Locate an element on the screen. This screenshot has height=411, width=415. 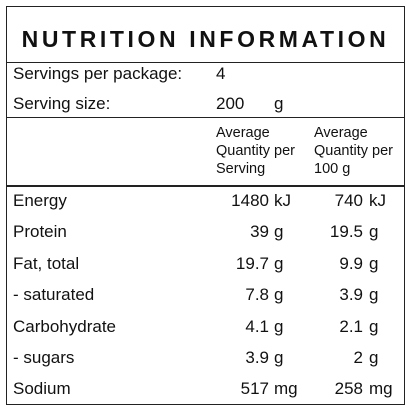
column-header-line: 100 g is located at coordinates (332, 169).